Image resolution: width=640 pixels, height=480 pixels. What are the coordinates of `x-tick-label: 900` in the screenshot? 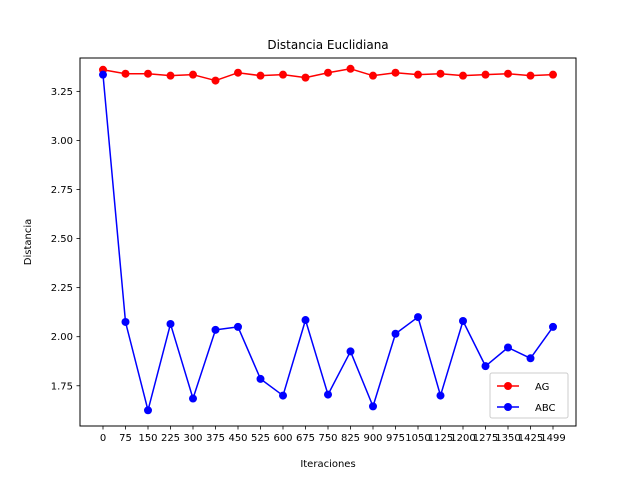 It's located at (372, 438).